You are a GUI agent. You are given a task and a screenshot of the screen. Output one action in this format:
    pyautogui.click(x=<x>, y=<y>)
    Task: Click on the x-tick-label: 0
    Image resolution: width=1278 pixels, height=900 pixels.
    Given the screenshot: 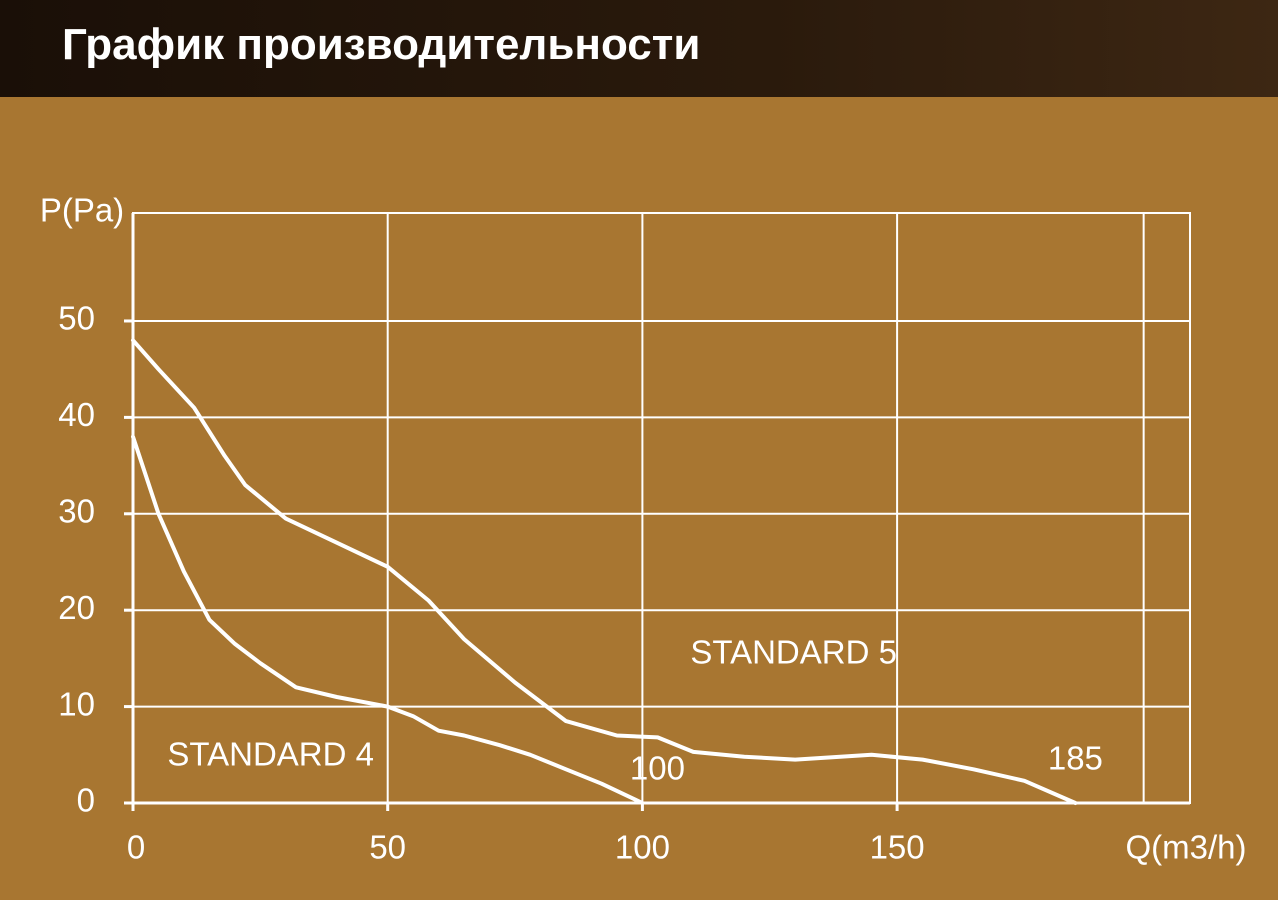 What is the action you would take?
    pyautogui.click(x=136, y=847)
    